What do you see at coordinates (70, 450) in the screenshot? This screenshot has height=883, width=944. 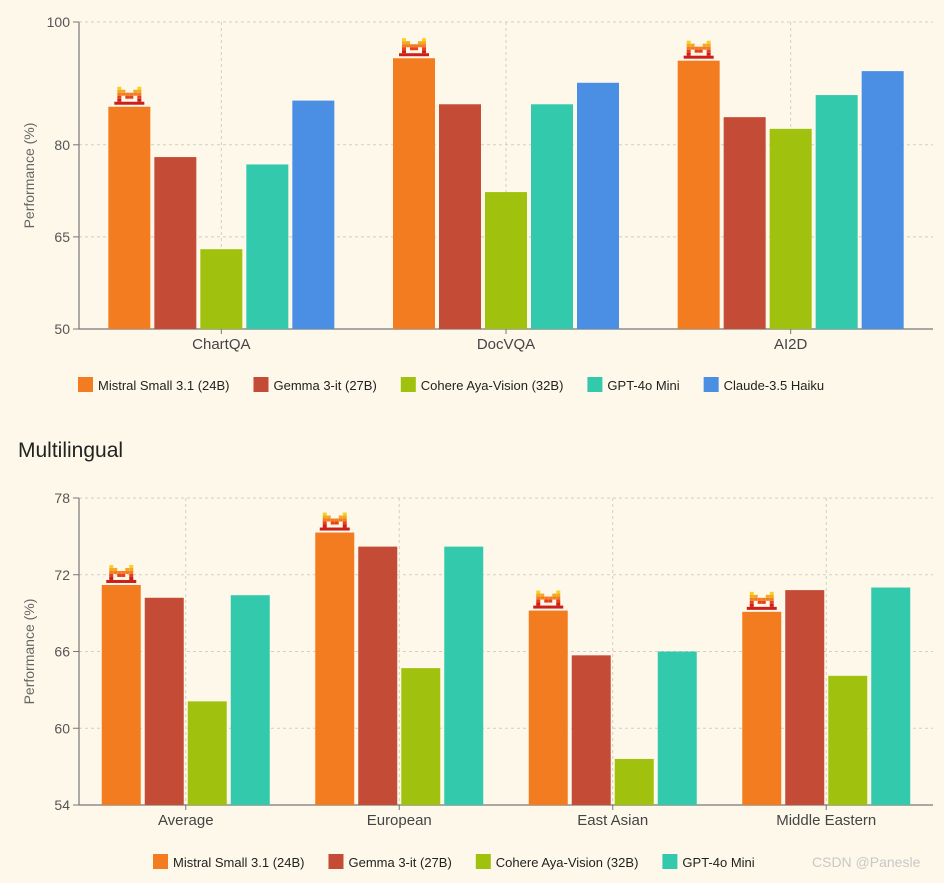 I see `section-title-multilingual: Multilingual` at bounding box center [70, 450].